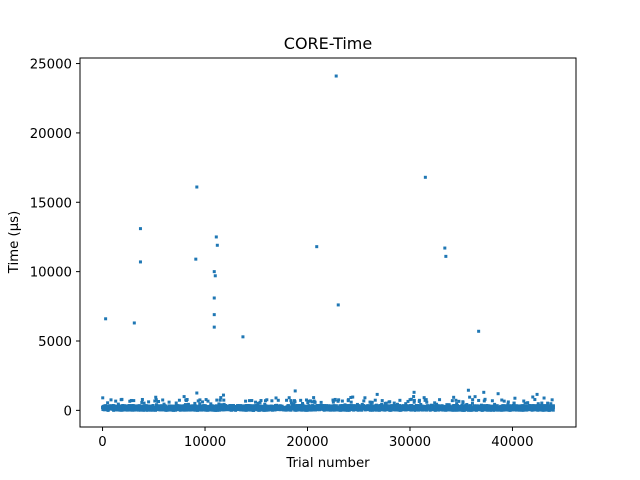 This screenshot has width=640, height=480. What do you see at coordinates (307, 442) in the screenshot?
I see `x-tick-label: 20000` at bounding box center [307, 442].